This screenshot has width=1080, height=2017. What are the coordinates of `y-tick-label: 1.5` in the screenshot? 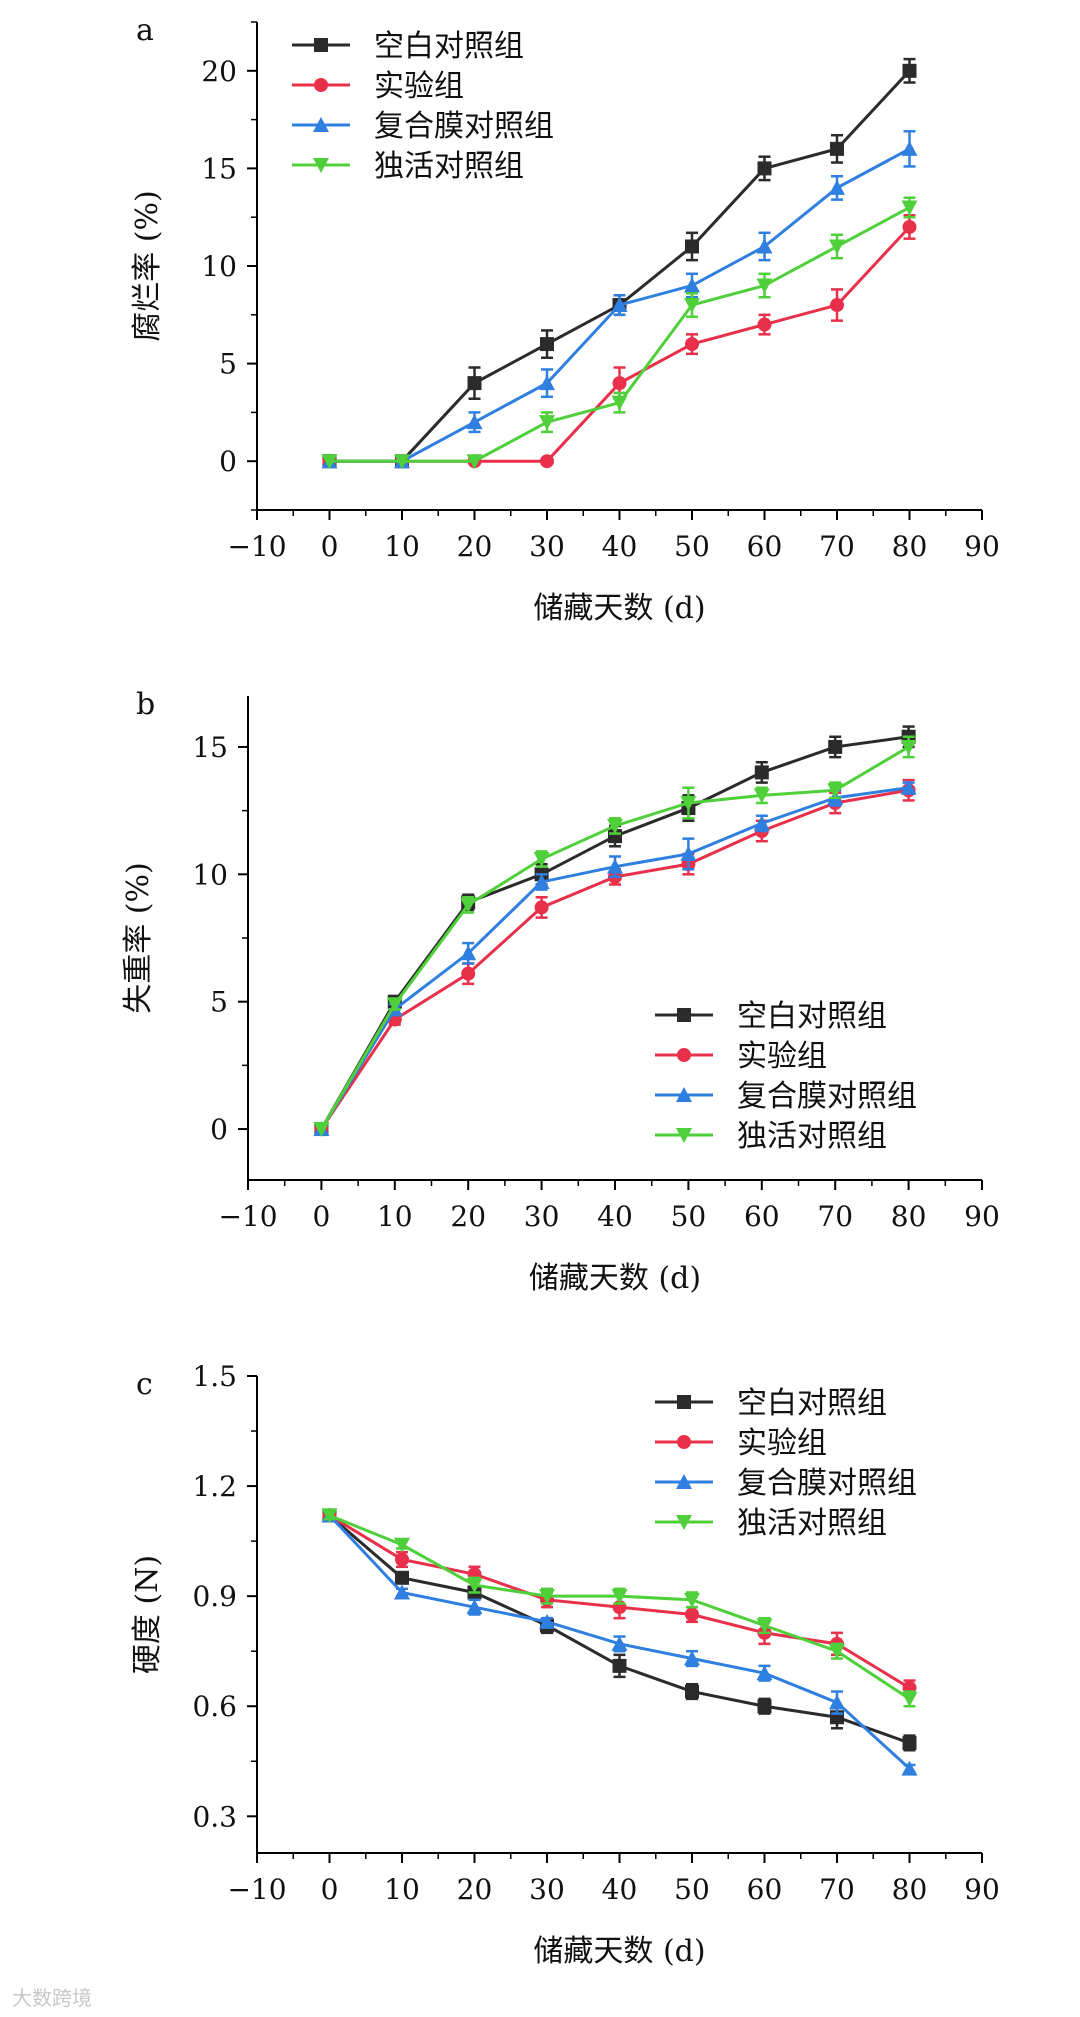 It's located at (214, 1376).